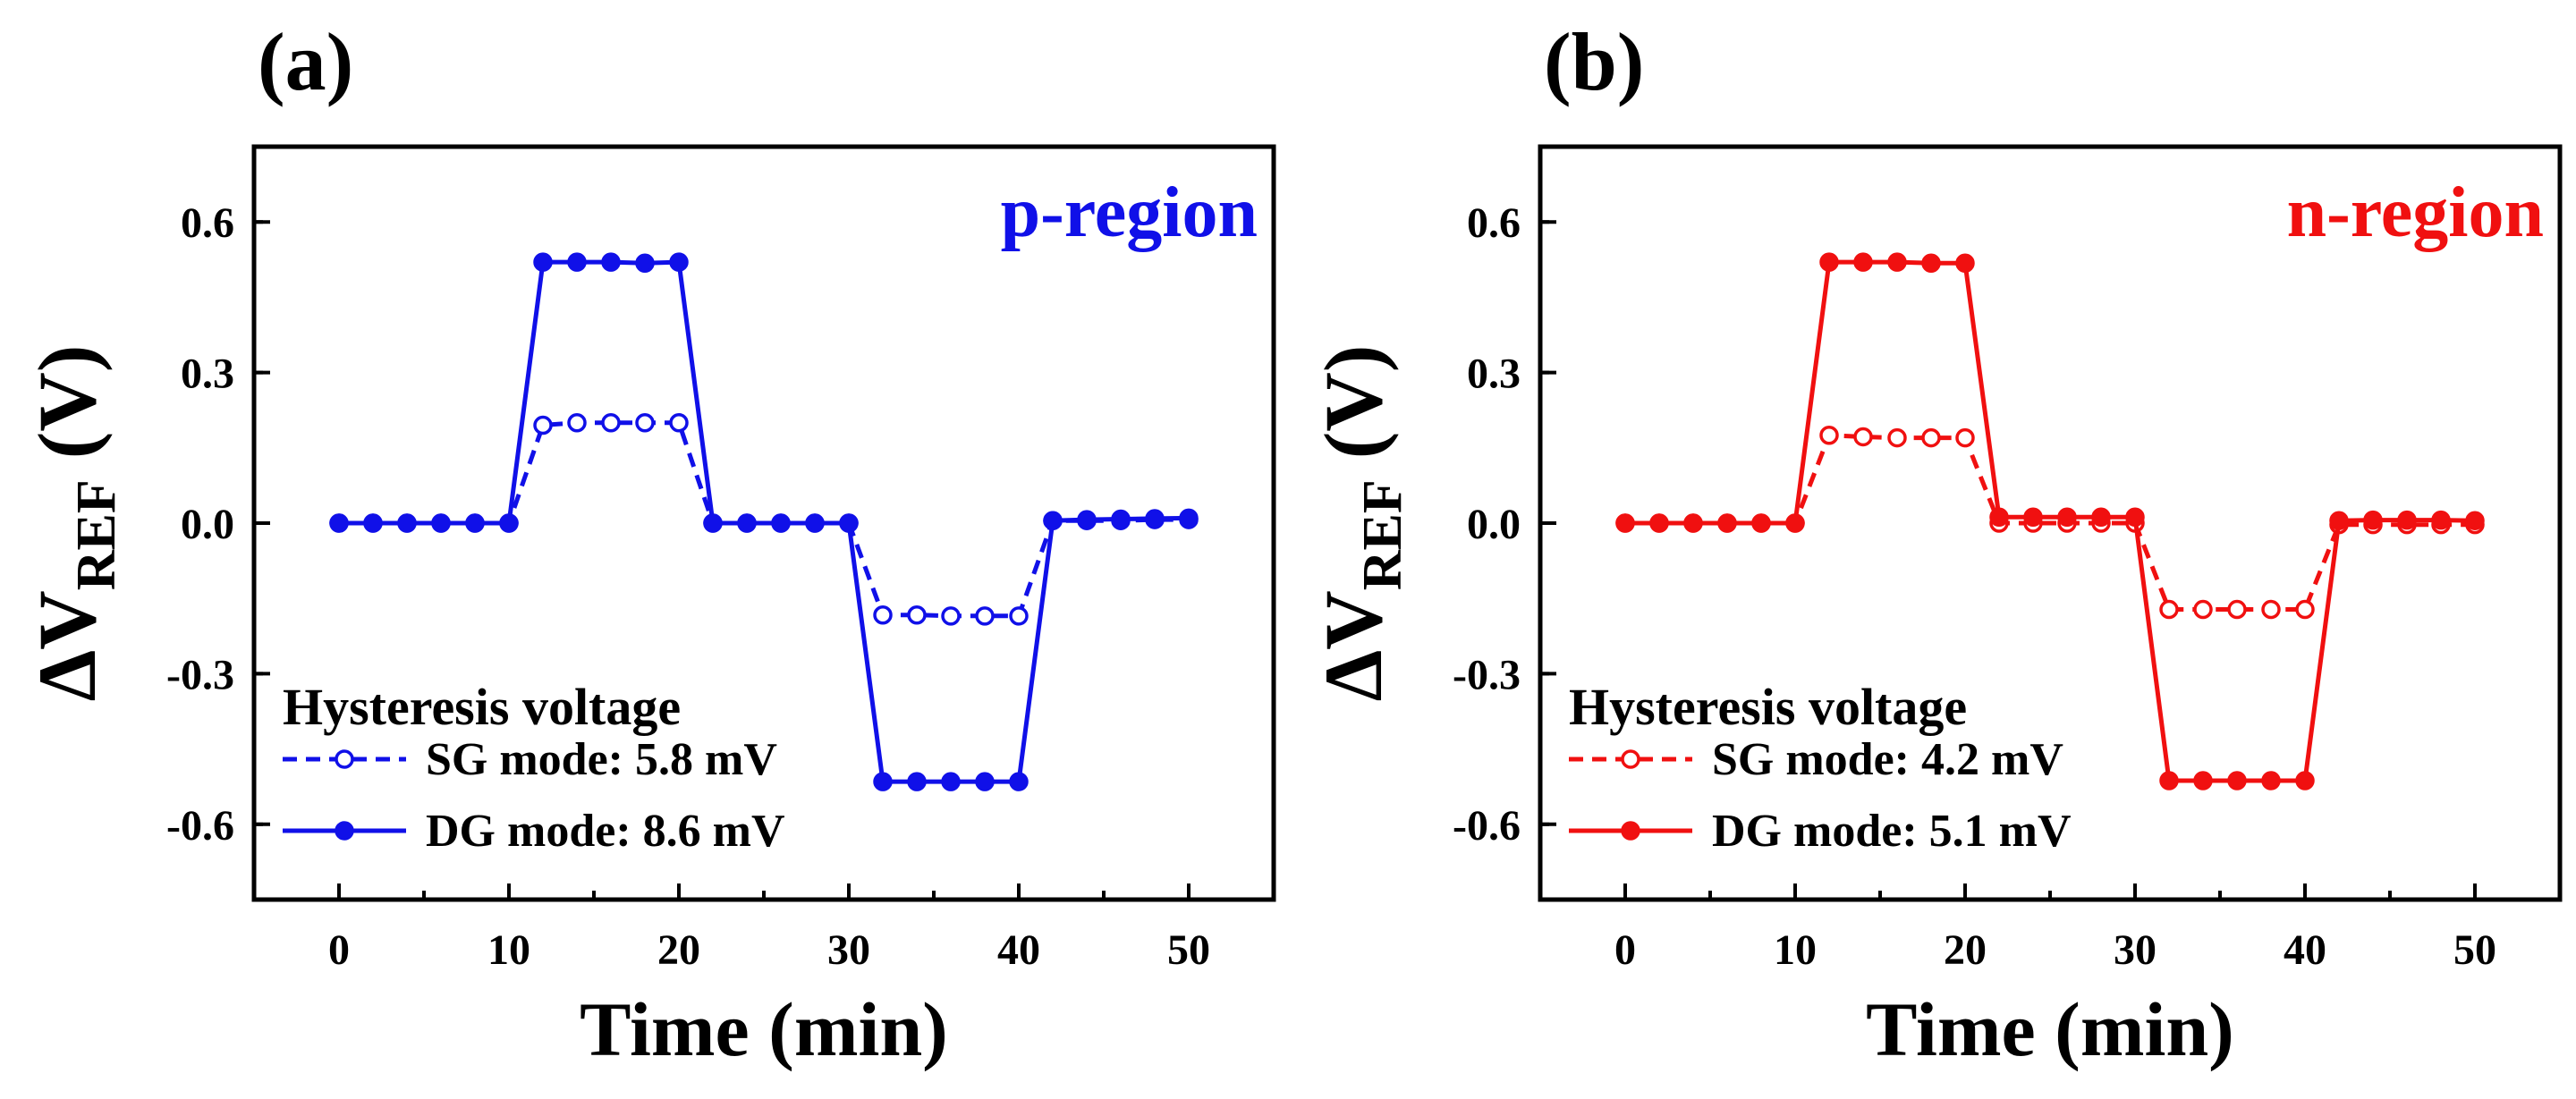  I want to click on legend-entry: SG mode: 5.8 mV, so click(601, 759).